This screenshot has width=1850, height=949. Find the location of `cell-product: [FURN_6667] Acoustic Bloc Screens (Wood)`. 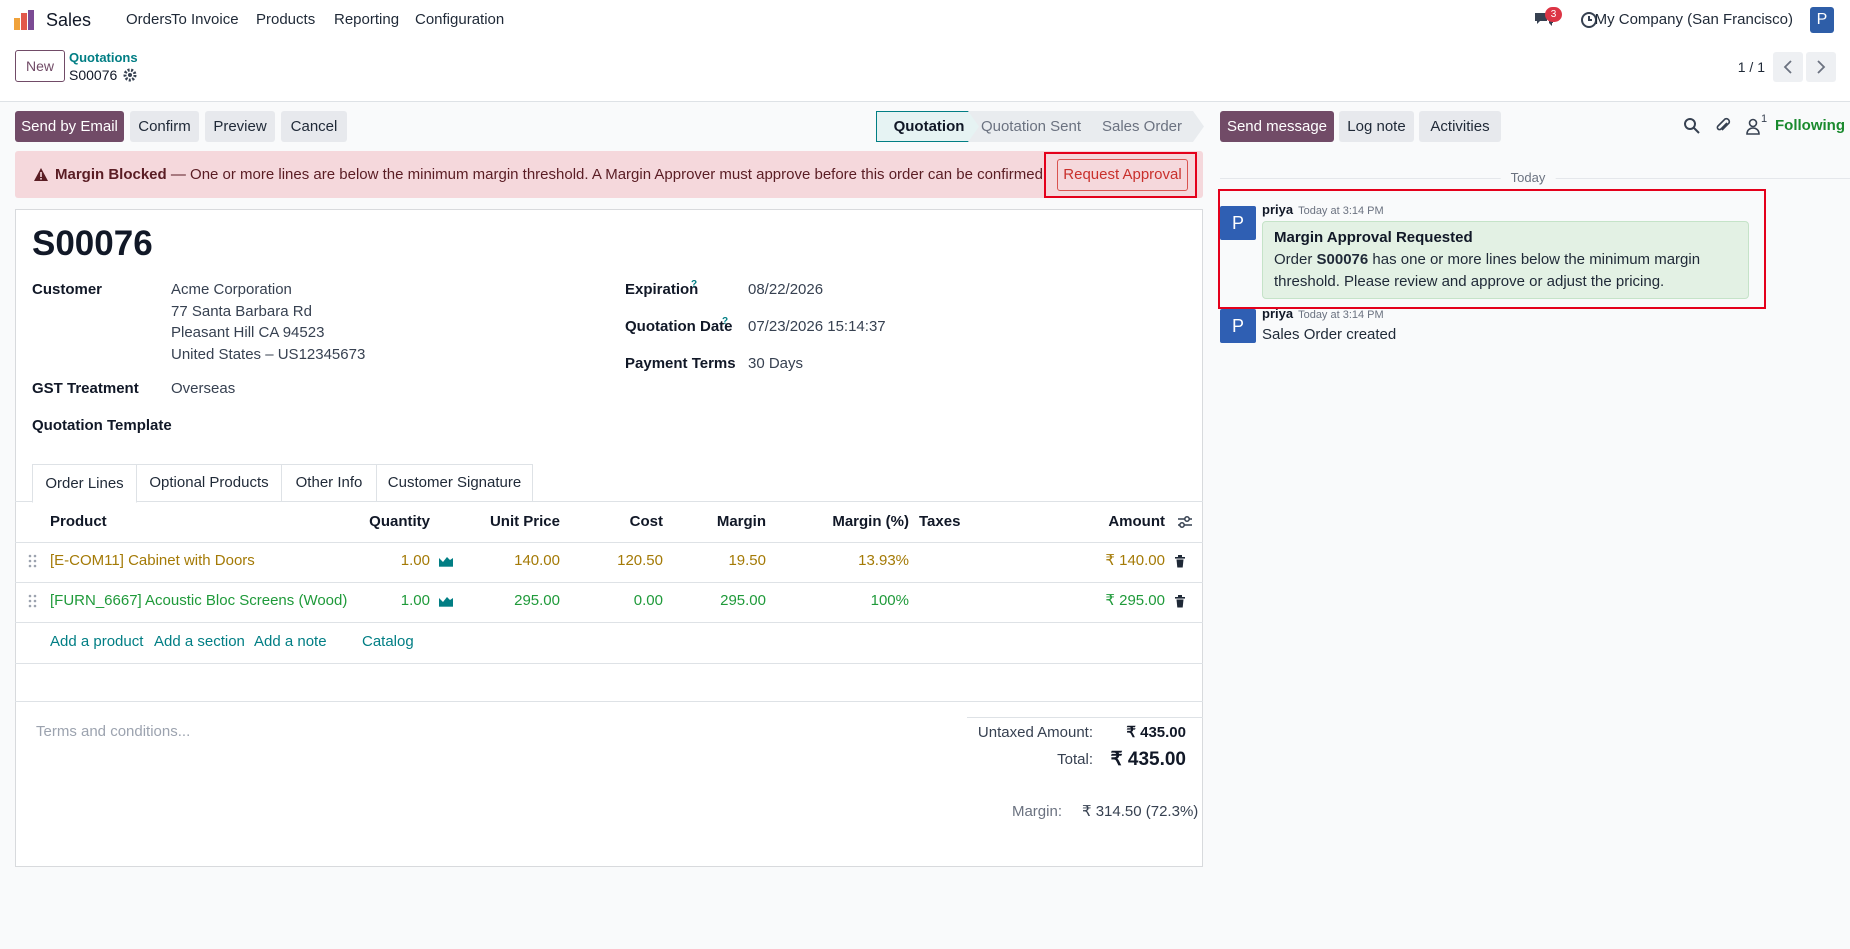

cell-product: [FURN_6667] Acoustic Bloc Screens (Wood) is located at coordinates (199, 600).